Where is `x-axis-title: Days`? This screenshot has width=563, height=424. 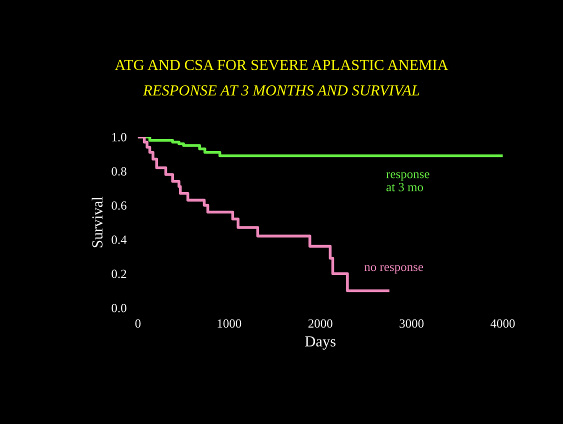 x-axis-title: Days is located at coordinates (320, 343).